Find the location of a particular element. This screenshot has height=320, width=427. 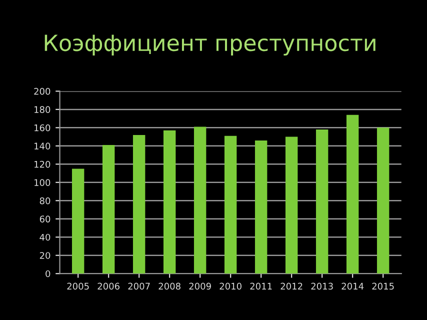

y-tick-label: 0 is located at coordinates (48, 274).